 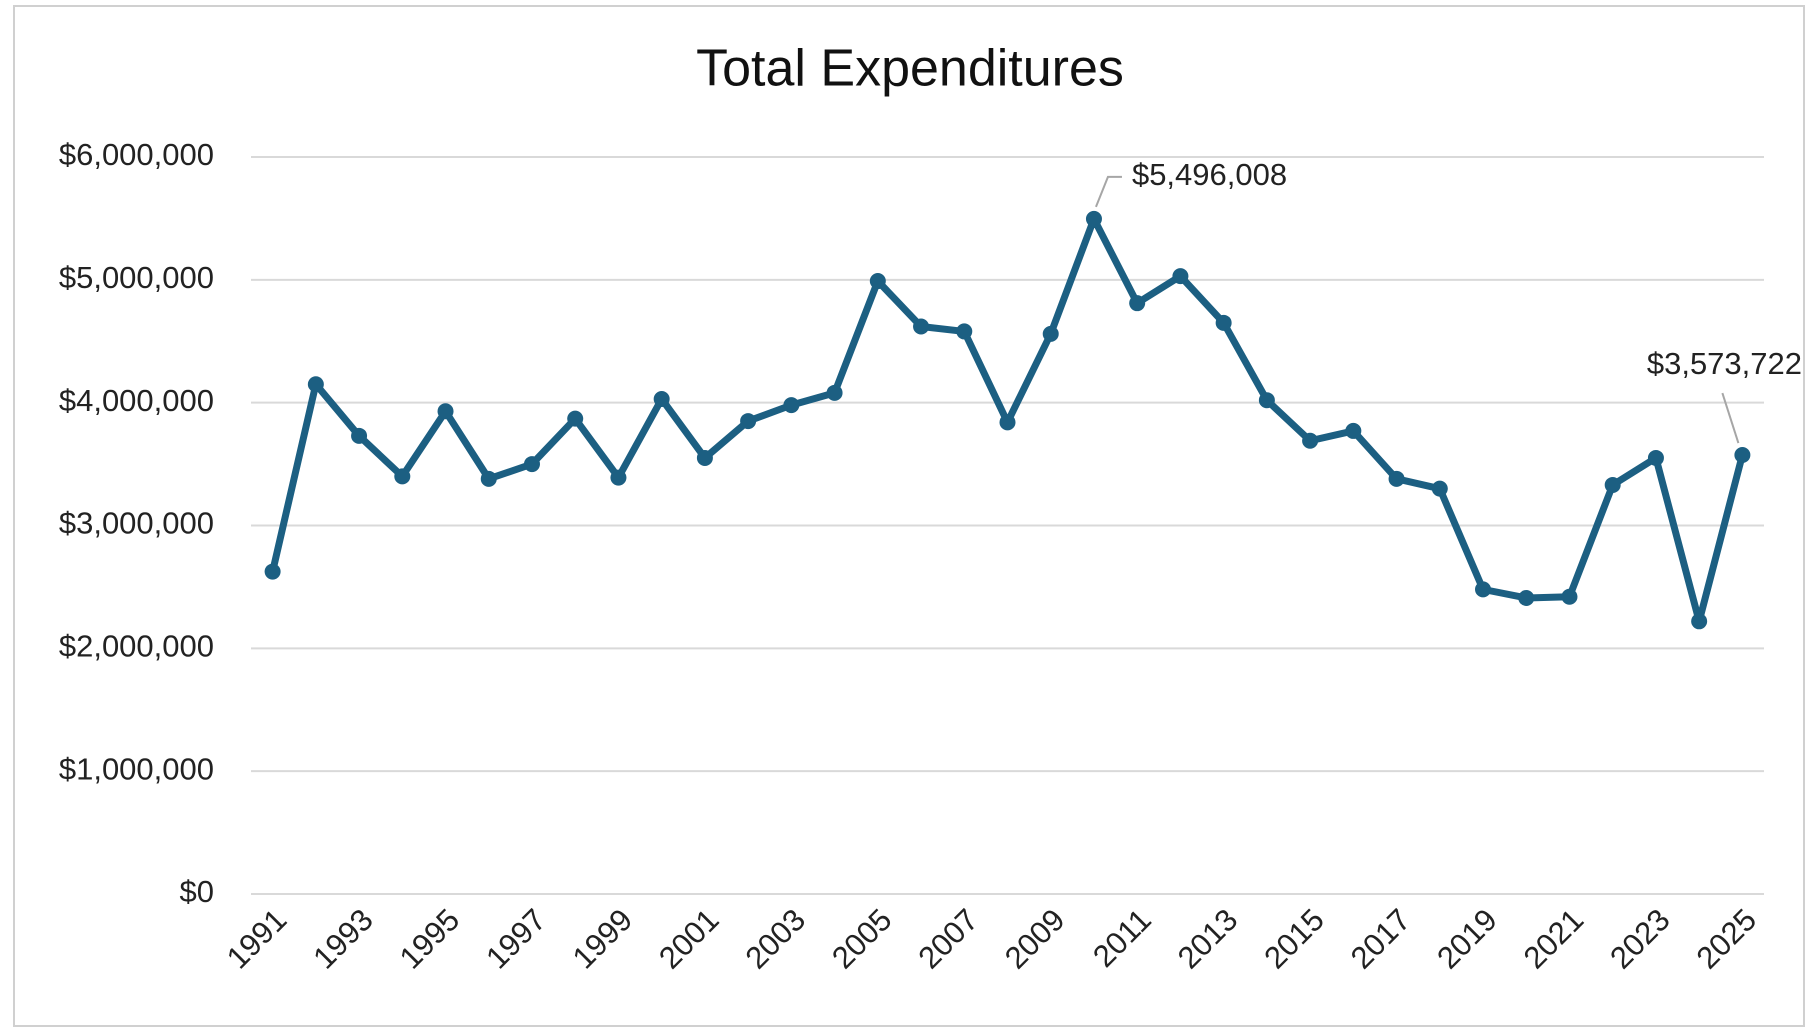 I want to click on data-label: $5,496,008, so click(x=1209, y=174).